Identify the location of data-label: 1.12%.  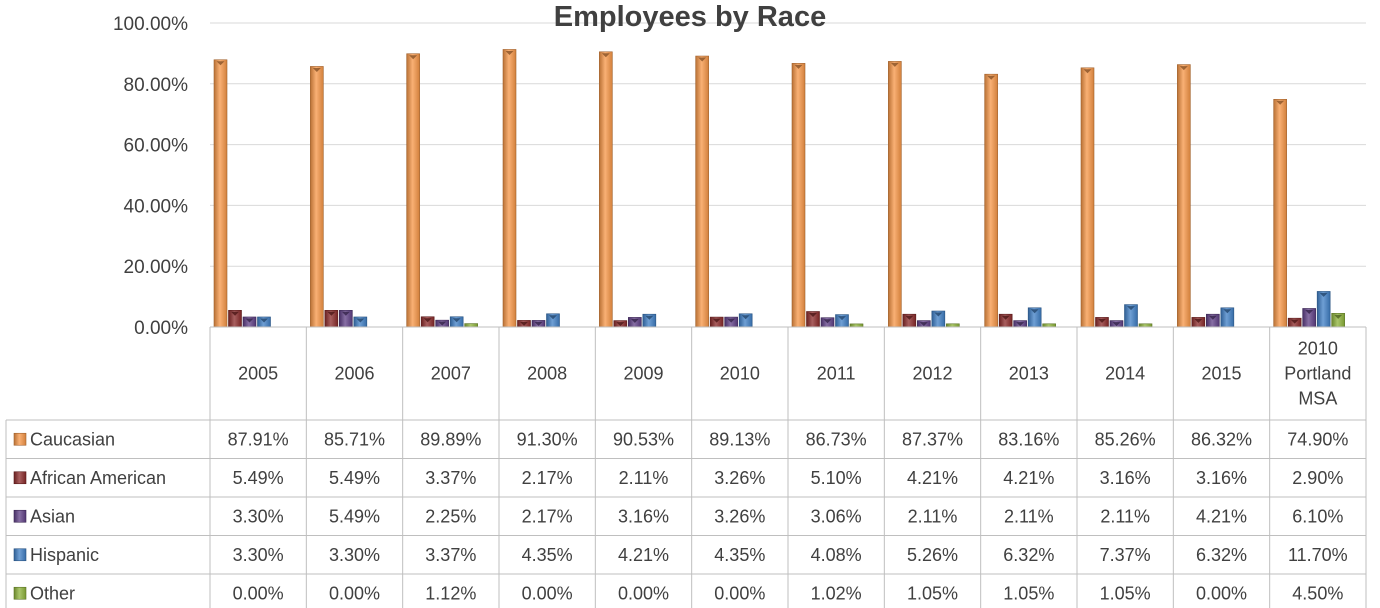
(450, 593).